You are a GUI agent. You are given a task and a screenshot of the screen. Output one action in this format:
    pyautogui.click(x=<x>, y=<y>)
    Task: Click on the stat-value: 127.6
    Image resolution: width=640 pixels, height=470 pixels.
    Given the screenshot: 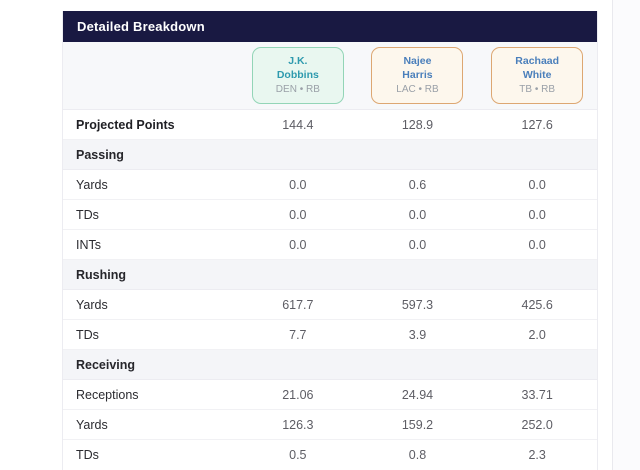 What is the action you would take?
    pyautogui.click(x=537, y=124)
    